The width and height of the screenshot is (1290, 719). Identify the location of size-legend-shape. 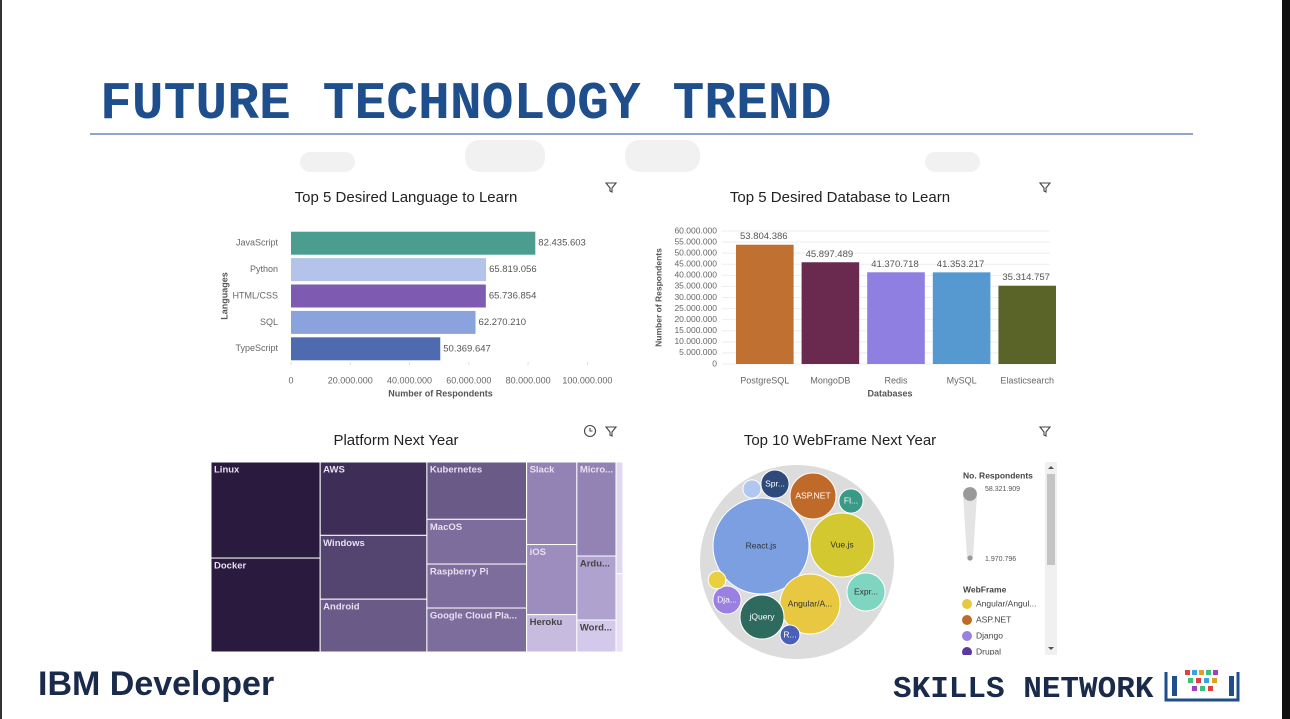
(970, 524).